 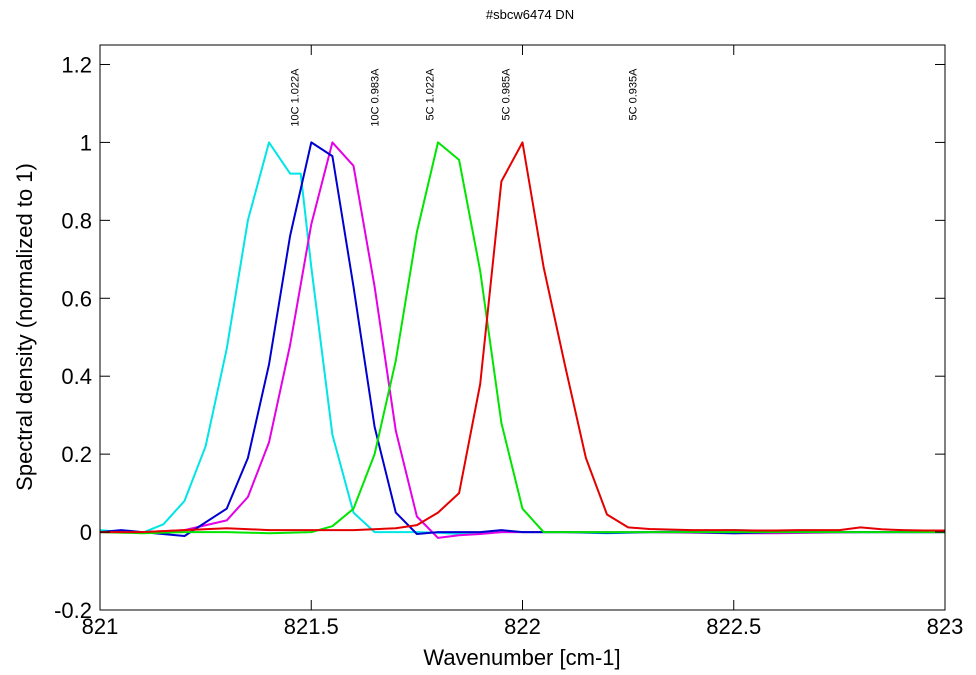 What do you see at coordinates (507, 94) in the screenshot?
I see `peak-annotation: 5C 0.985A` at bounding box center [507, 94].